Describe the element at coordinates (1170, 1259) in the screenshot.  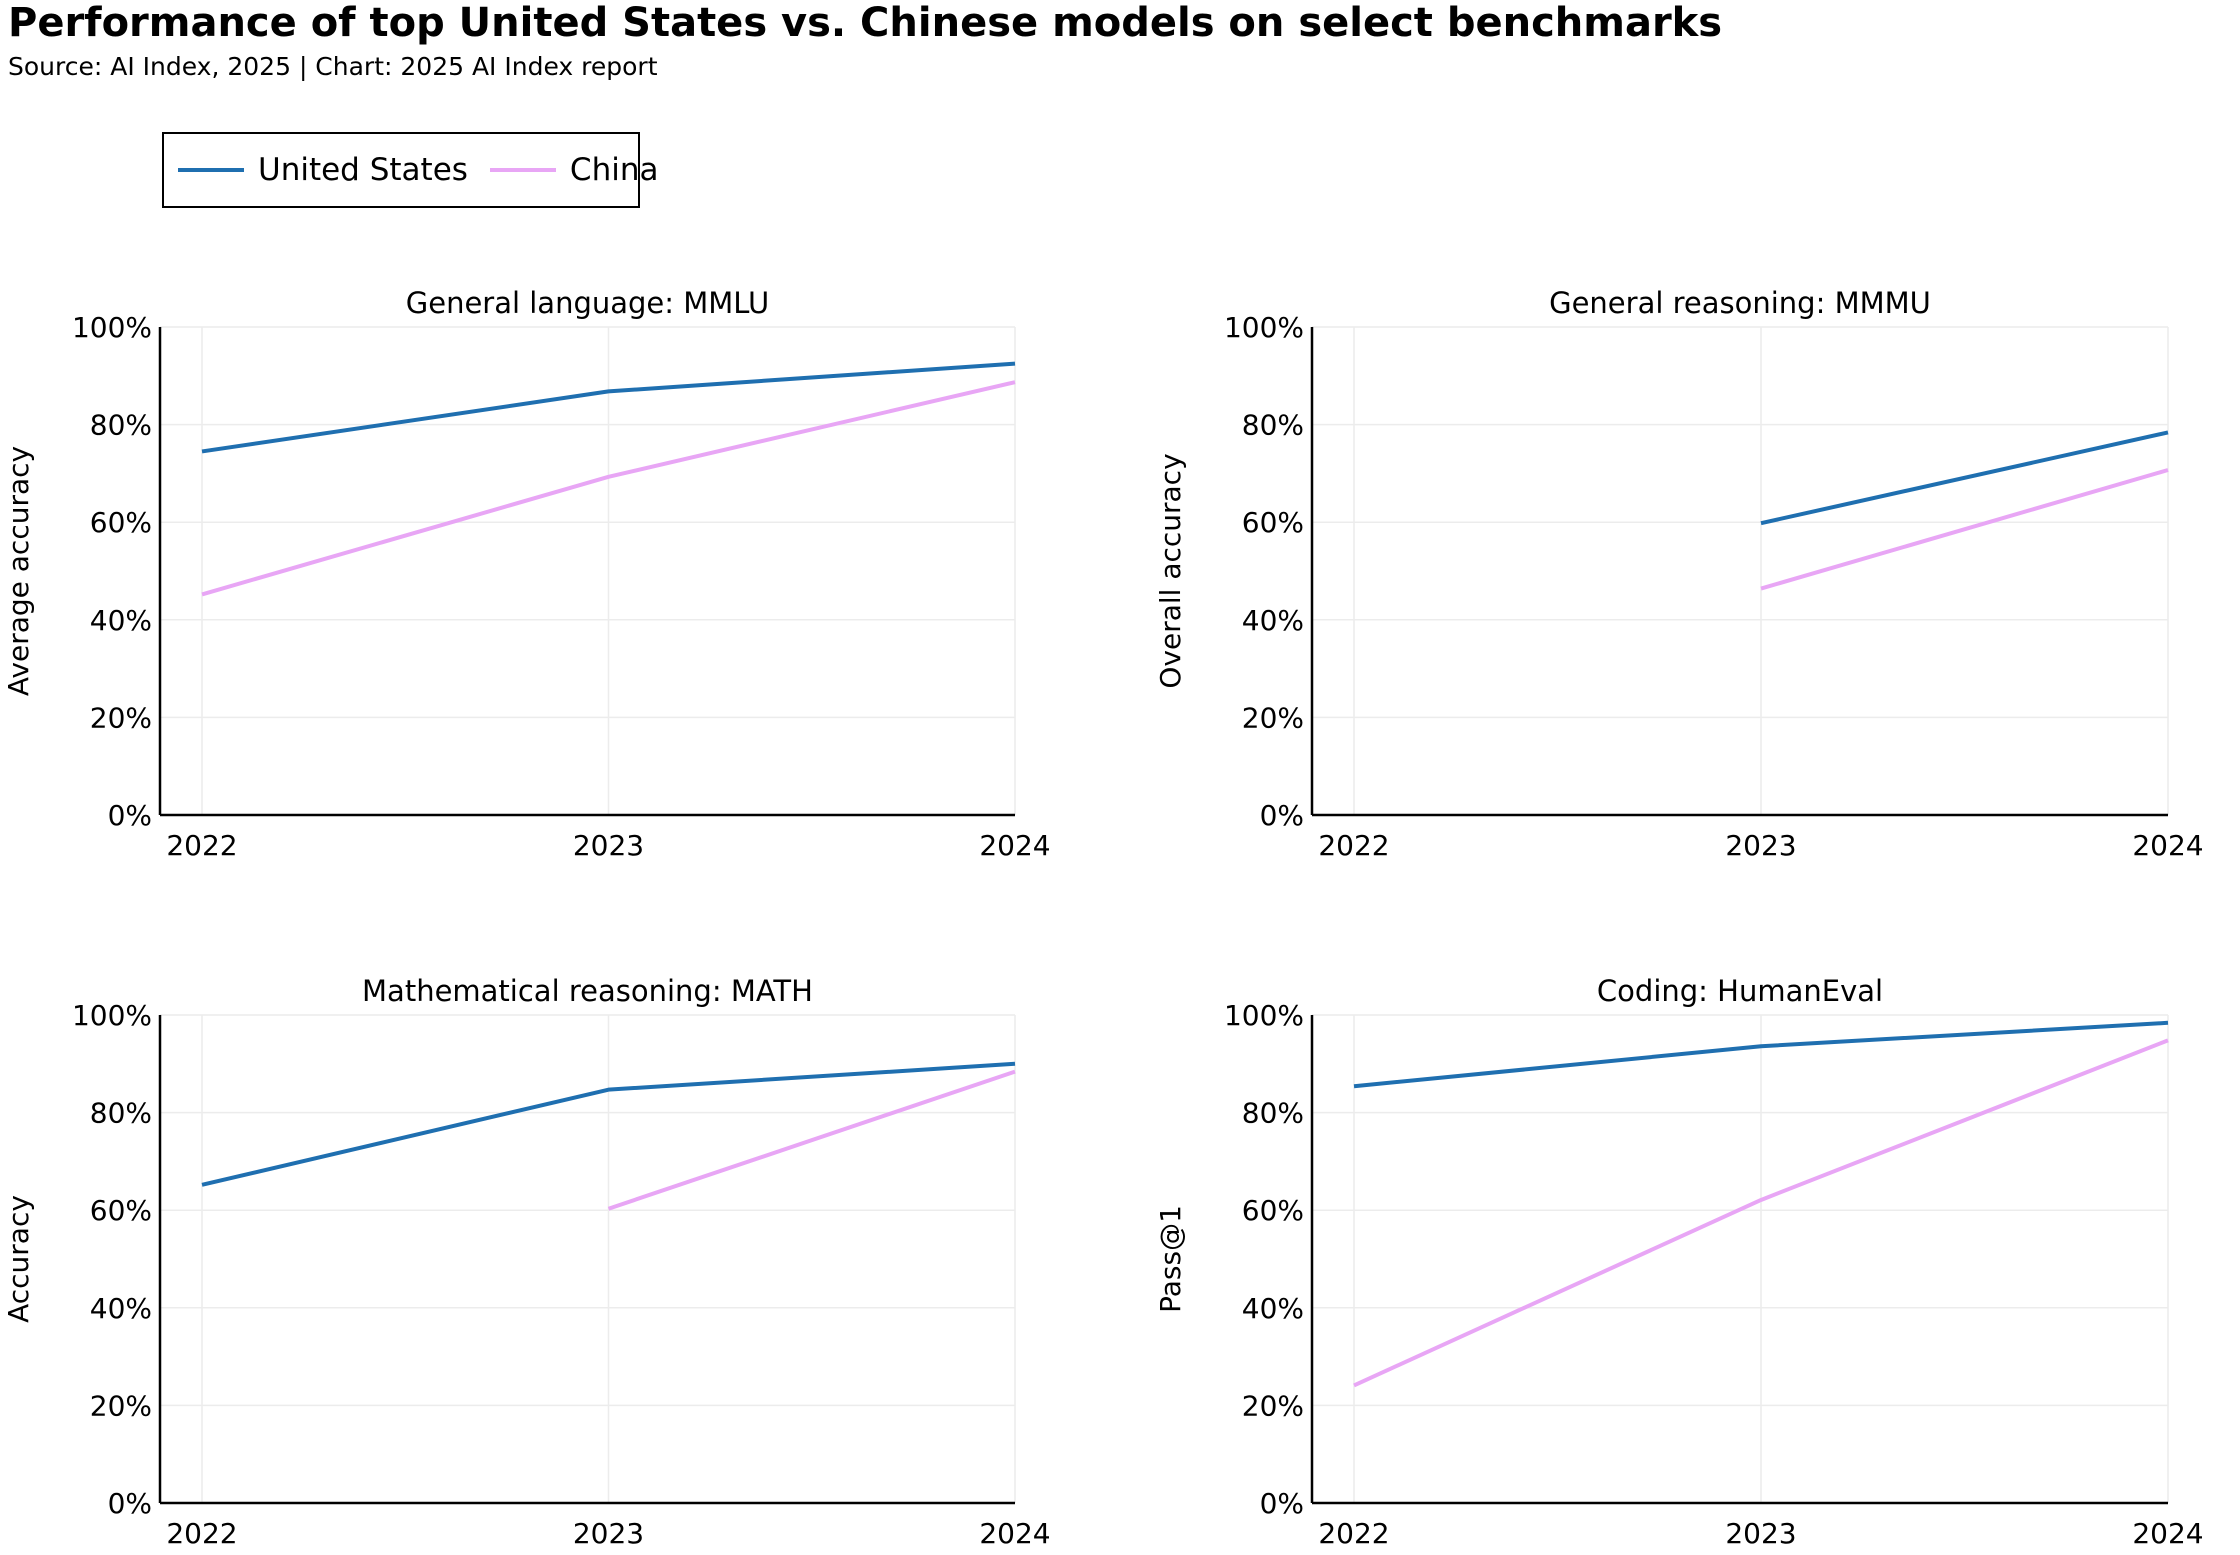
I see `y-axis-label: Pass@1` at that location.